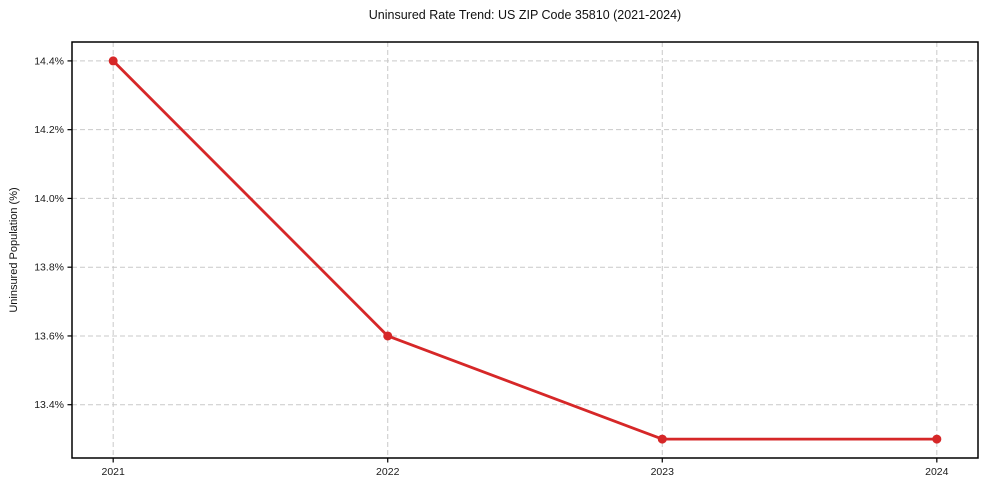 The width and height of the screenshot is (989, 490). Describe the element at coordinates (49, 199) in the screenshot. I see `y-tick-label: 14.0%` at that location.